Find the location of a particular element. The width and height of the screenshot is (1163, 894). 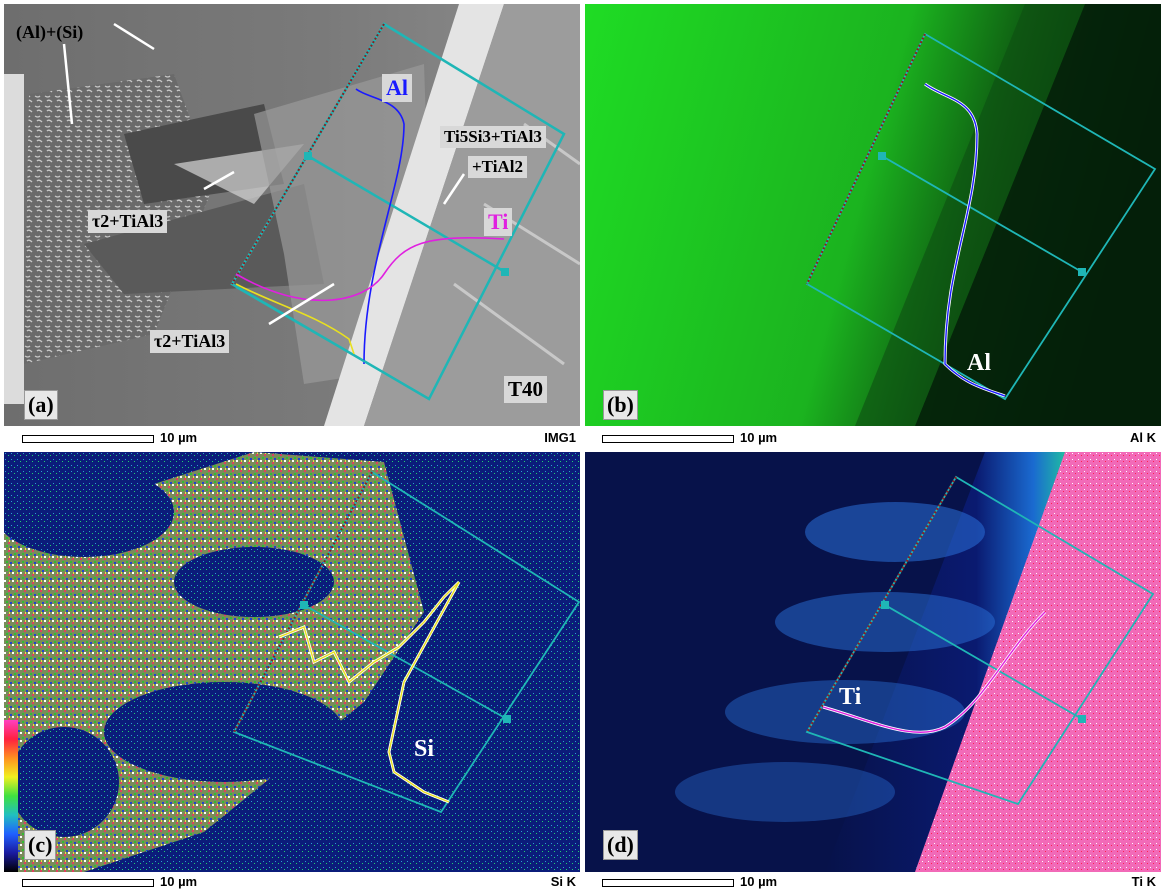

channel-label: IMG1 is located at coordinates (560, 437).